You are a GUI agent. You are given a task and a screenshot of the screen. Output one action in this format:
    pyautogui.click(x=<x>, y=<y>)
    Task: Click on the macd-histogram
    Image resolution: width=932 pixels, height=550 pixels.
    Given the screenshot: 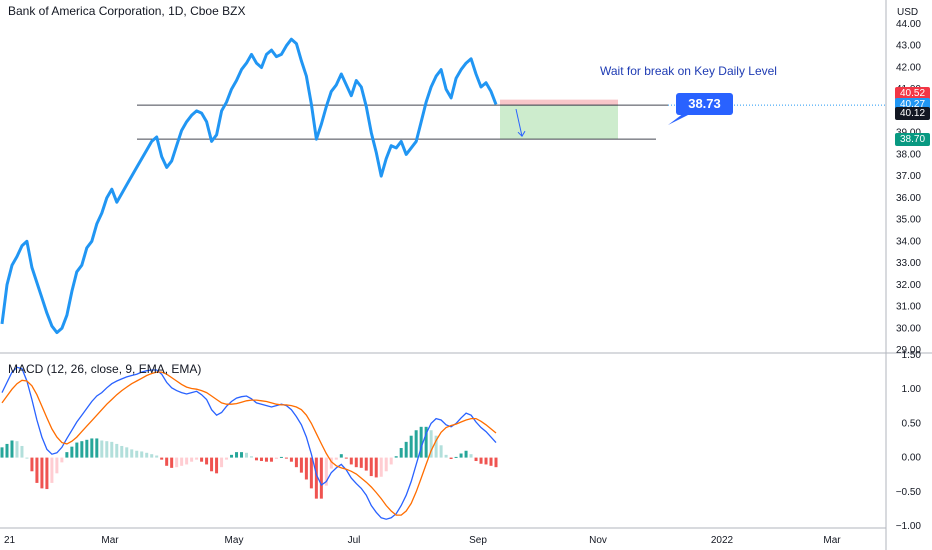 What is the action you would take?
    pyautogui.click(x=249, y=462)
    